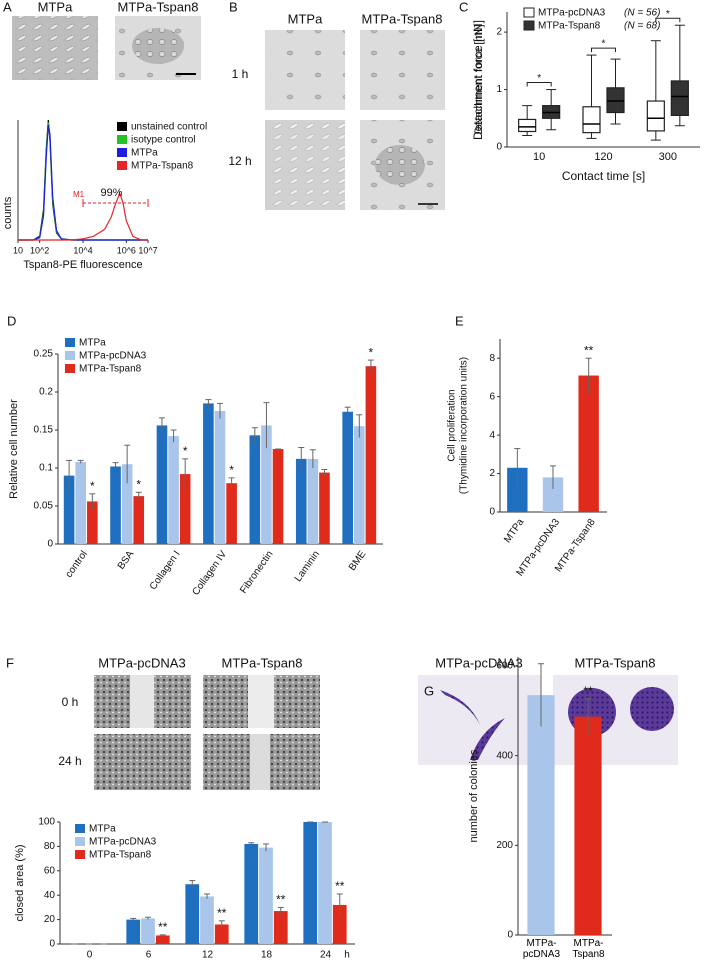 The width and height of the screenshot is (709, 962). What do you see at coordinates (82, 250) in the screenshot?
I see `x-tick-label: 10^4` at bounding box center [82, 250].